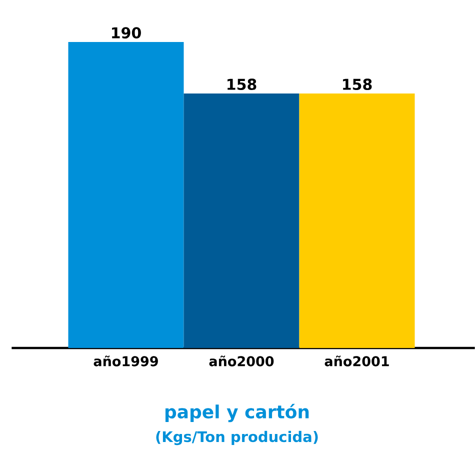  I want to click on x-tick-label: año2000, so click(241, 361).